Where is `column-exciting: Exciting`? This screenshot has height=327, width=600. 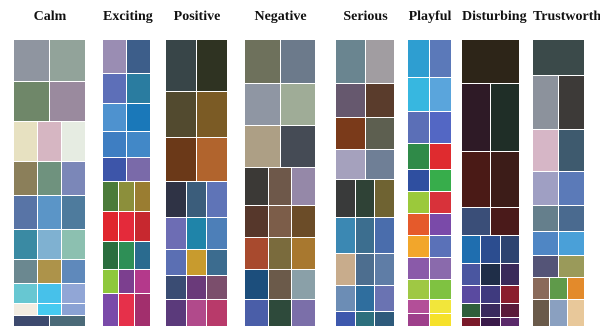 column-exciting: Exciting is located at coordinates (128, 163).